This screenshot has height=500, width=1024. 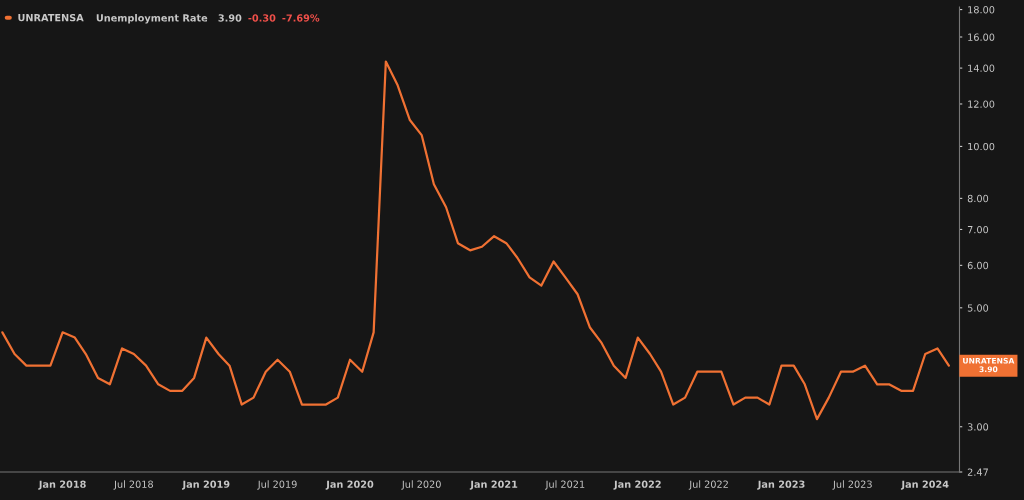 What do you see at coordinates (981, 37) in the screenshot?
I see `y-tick-label: 16.00` at bounding box center [981, 37].